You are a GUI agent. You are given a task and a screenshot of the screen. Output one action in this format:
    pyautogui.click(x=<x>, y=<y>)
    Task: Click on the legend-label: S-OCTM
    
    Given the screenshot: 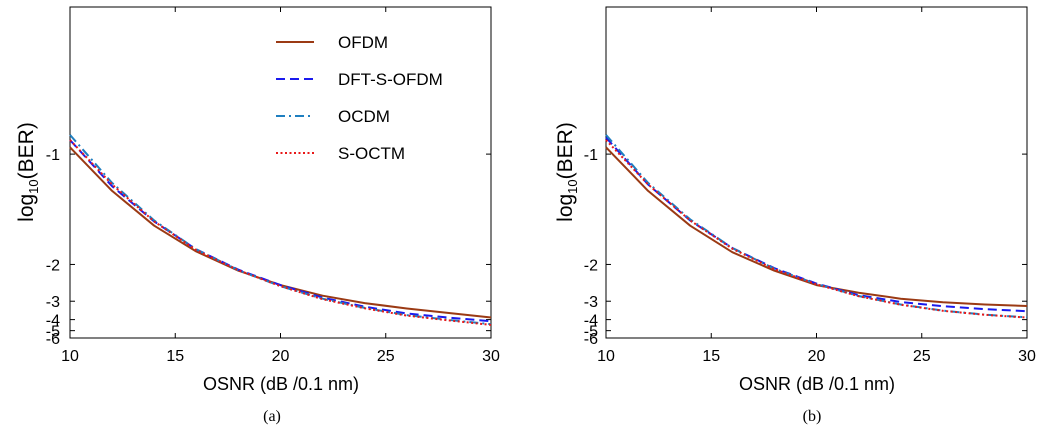 What is the action you would take?
    pyautogui.click(x=371, y=153)
    